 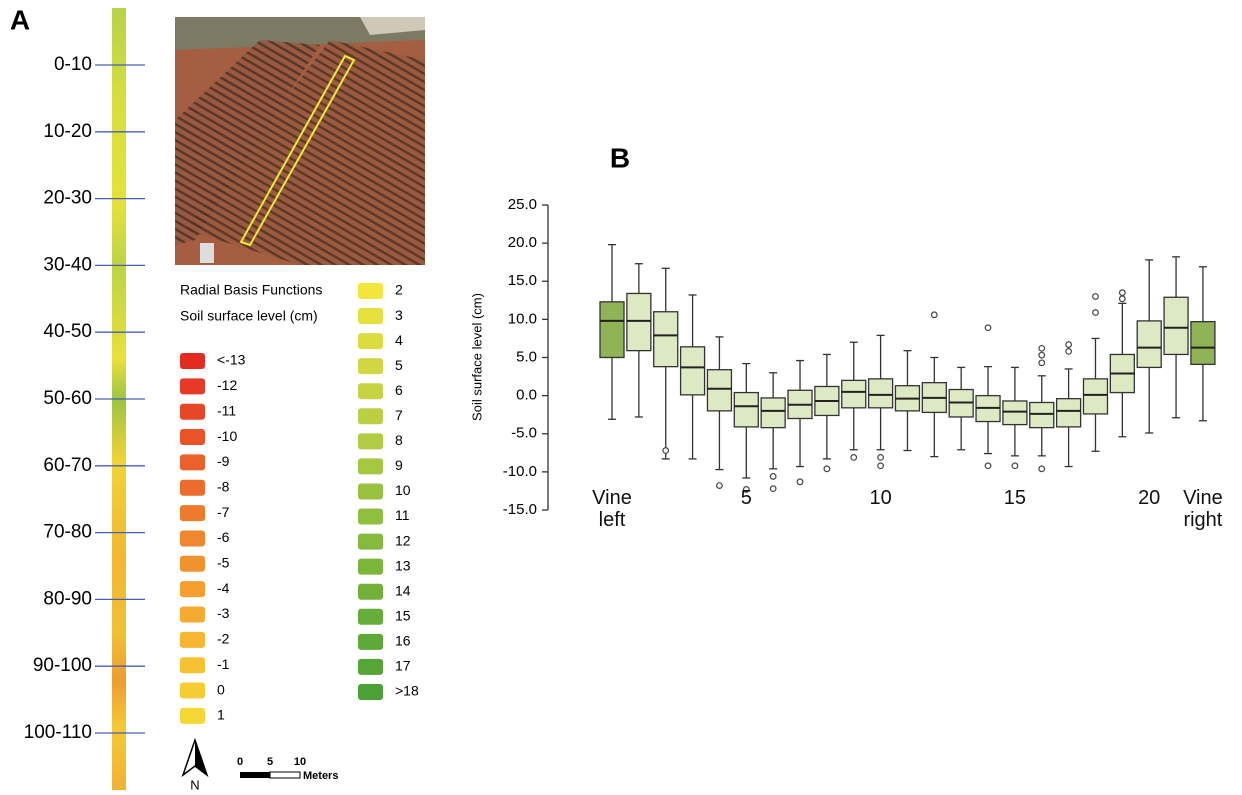 I want to click on legend-label: 0, so click(x=221, y=689).